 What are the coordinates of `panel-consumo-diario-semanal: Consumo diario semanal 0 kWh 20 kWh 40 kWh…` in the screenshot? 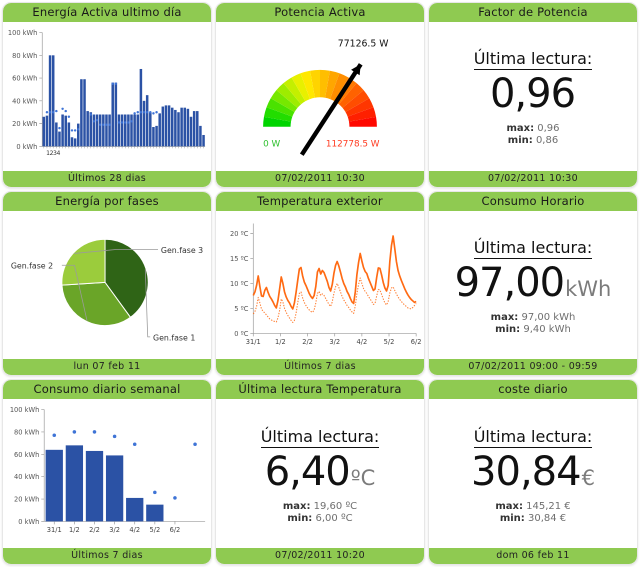 It's located at (107, 472).